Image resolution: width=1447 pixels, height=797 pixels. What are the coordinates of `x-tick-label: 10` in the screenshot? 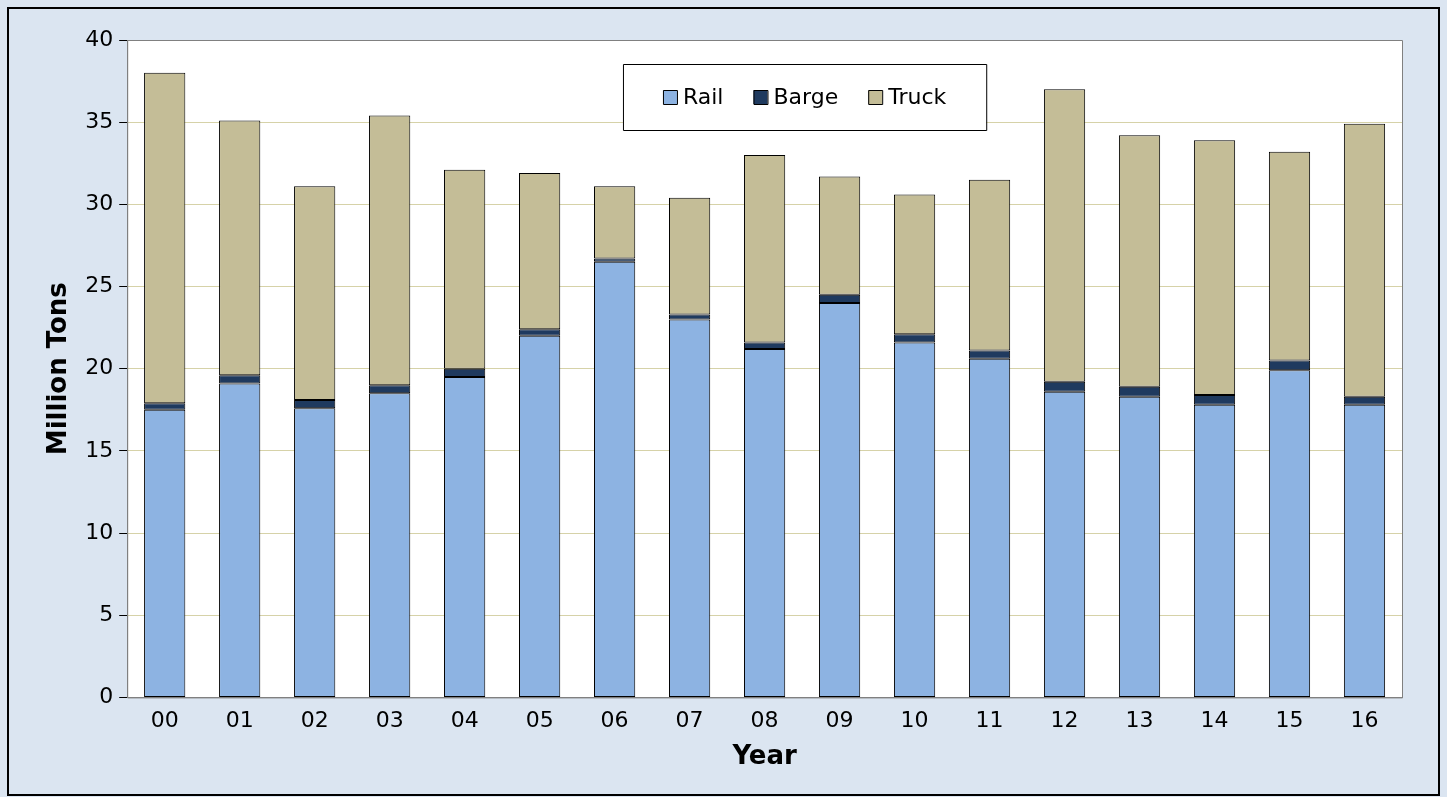 It's located at (914, 720).